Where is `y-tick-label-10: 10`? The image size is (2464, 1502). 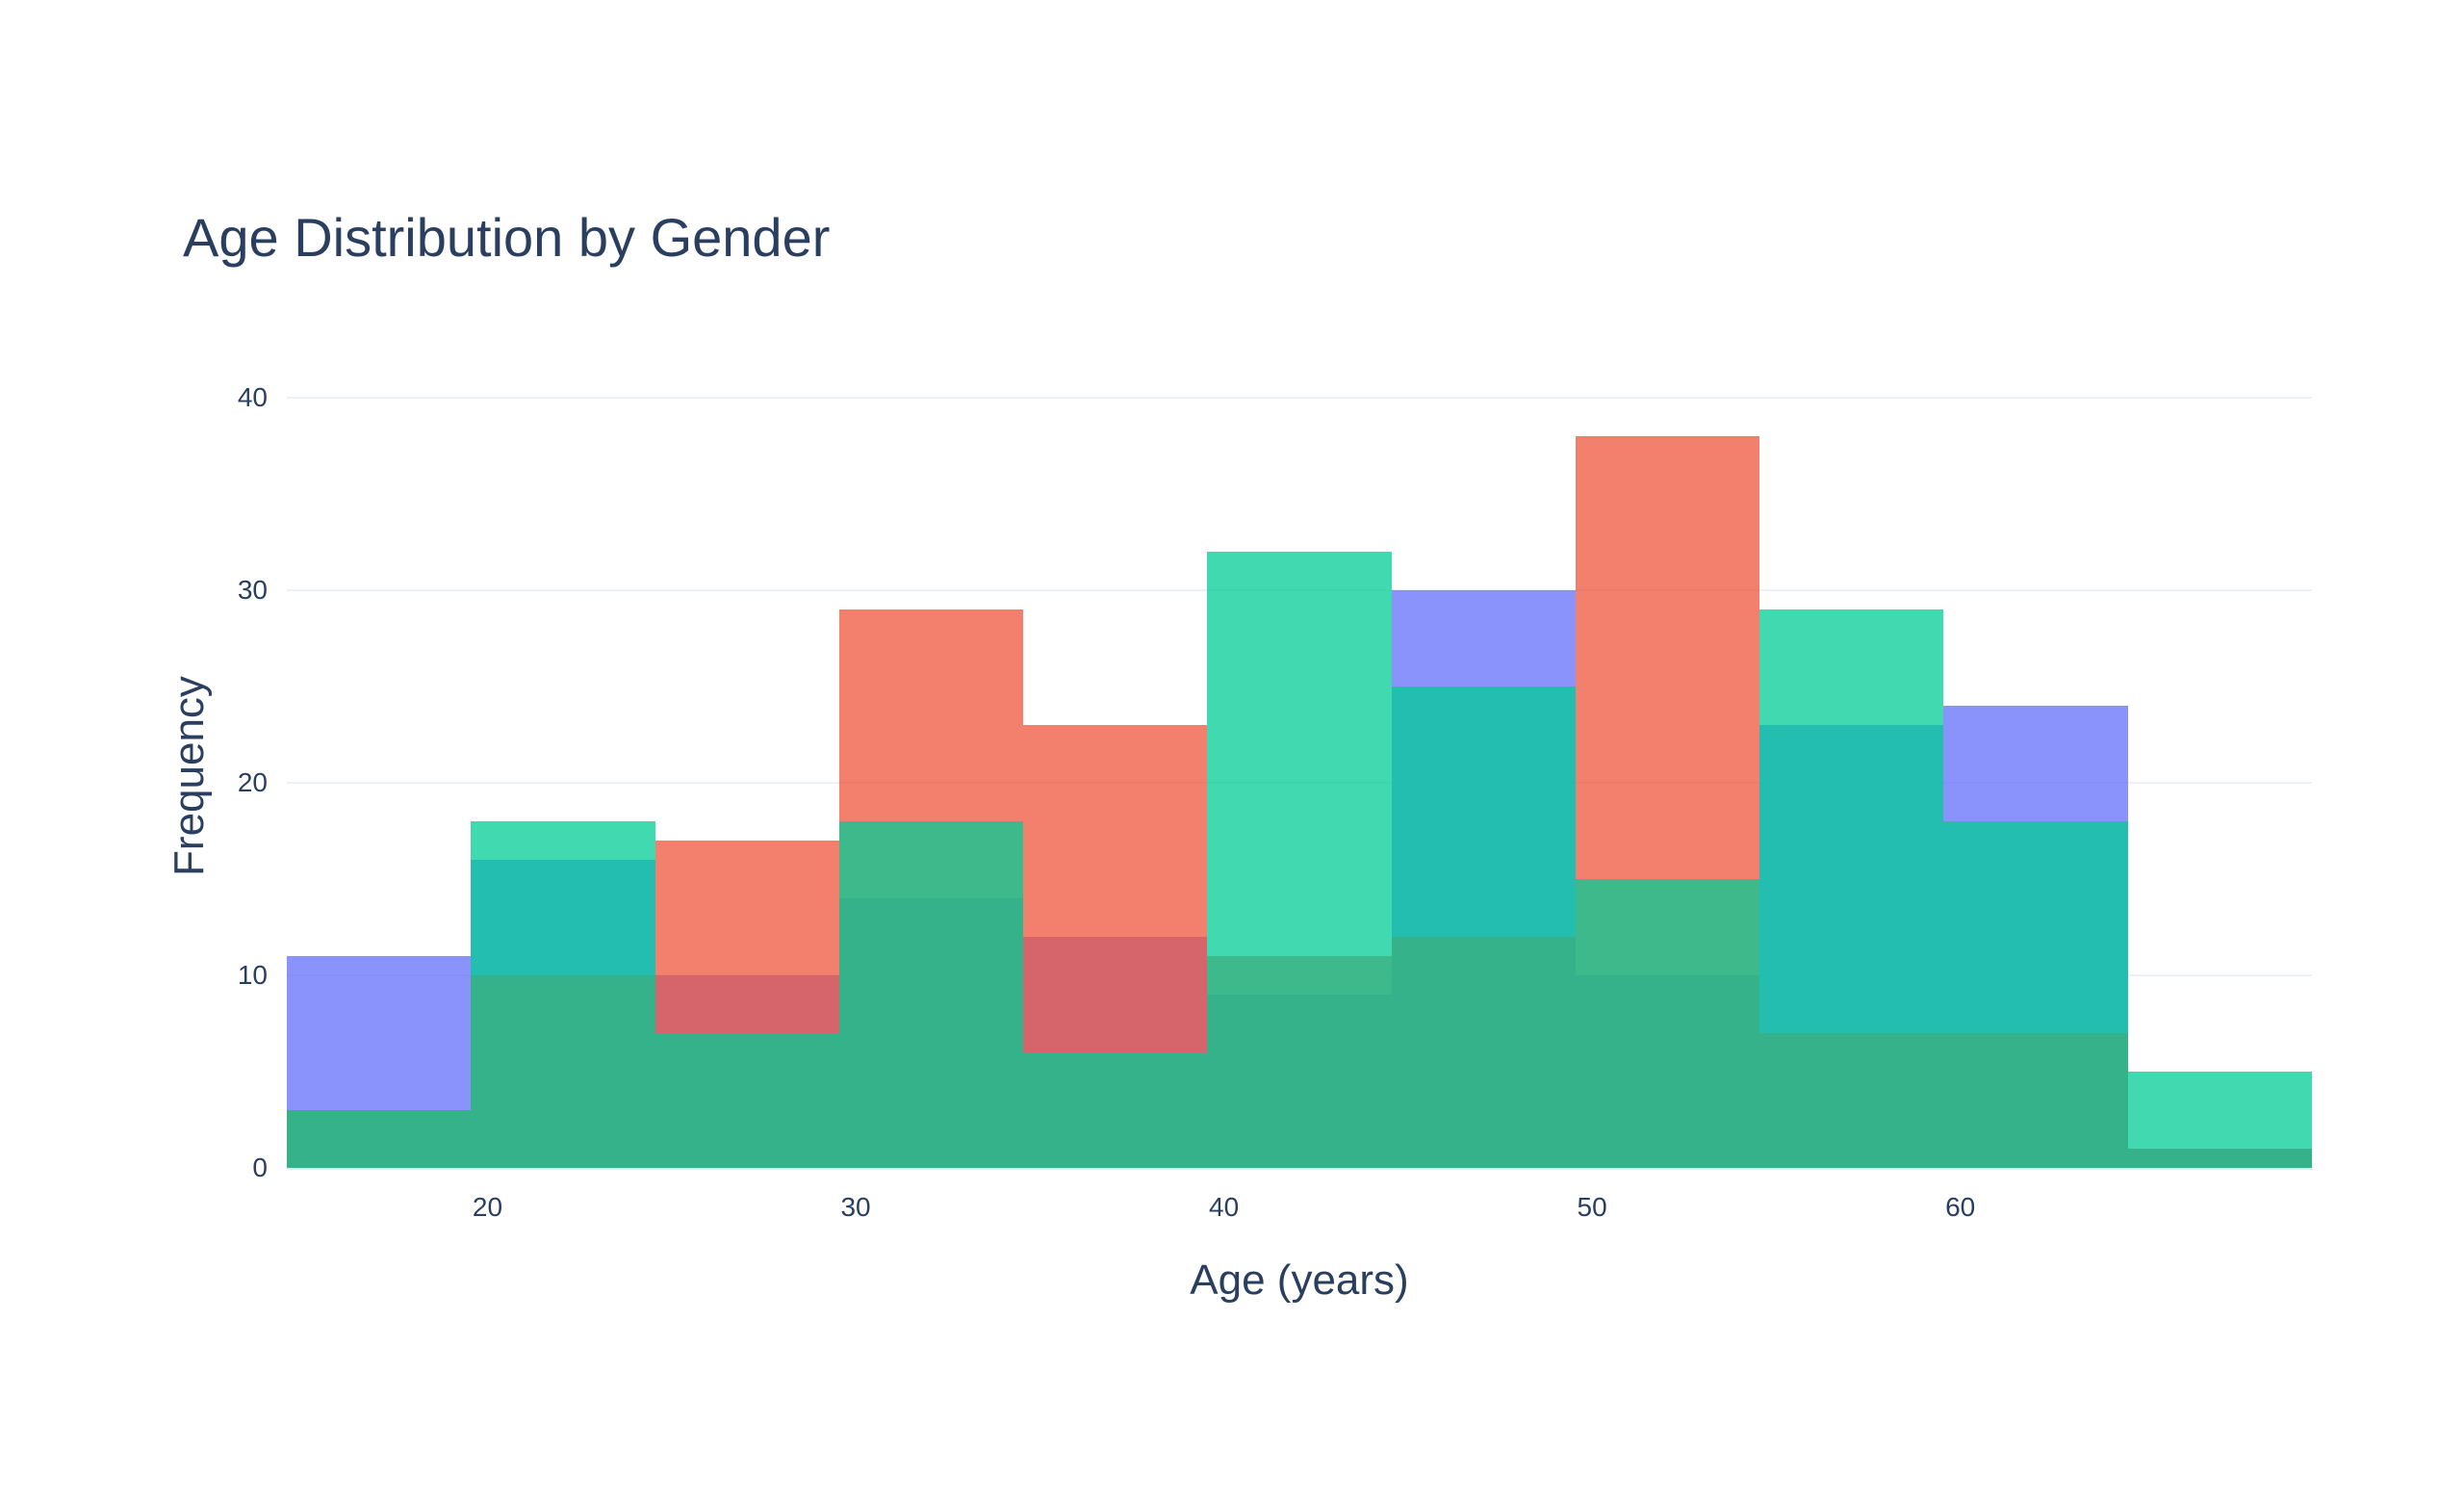 y-tick-label-10: 10 is located at coordinates (252, 975).